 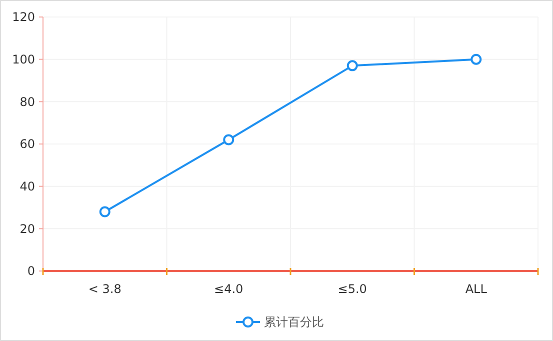 What do you see at coordinates (27, 144) in the screenshot?
I see `y-tick-label: 60` at bounding box center [27, 144].